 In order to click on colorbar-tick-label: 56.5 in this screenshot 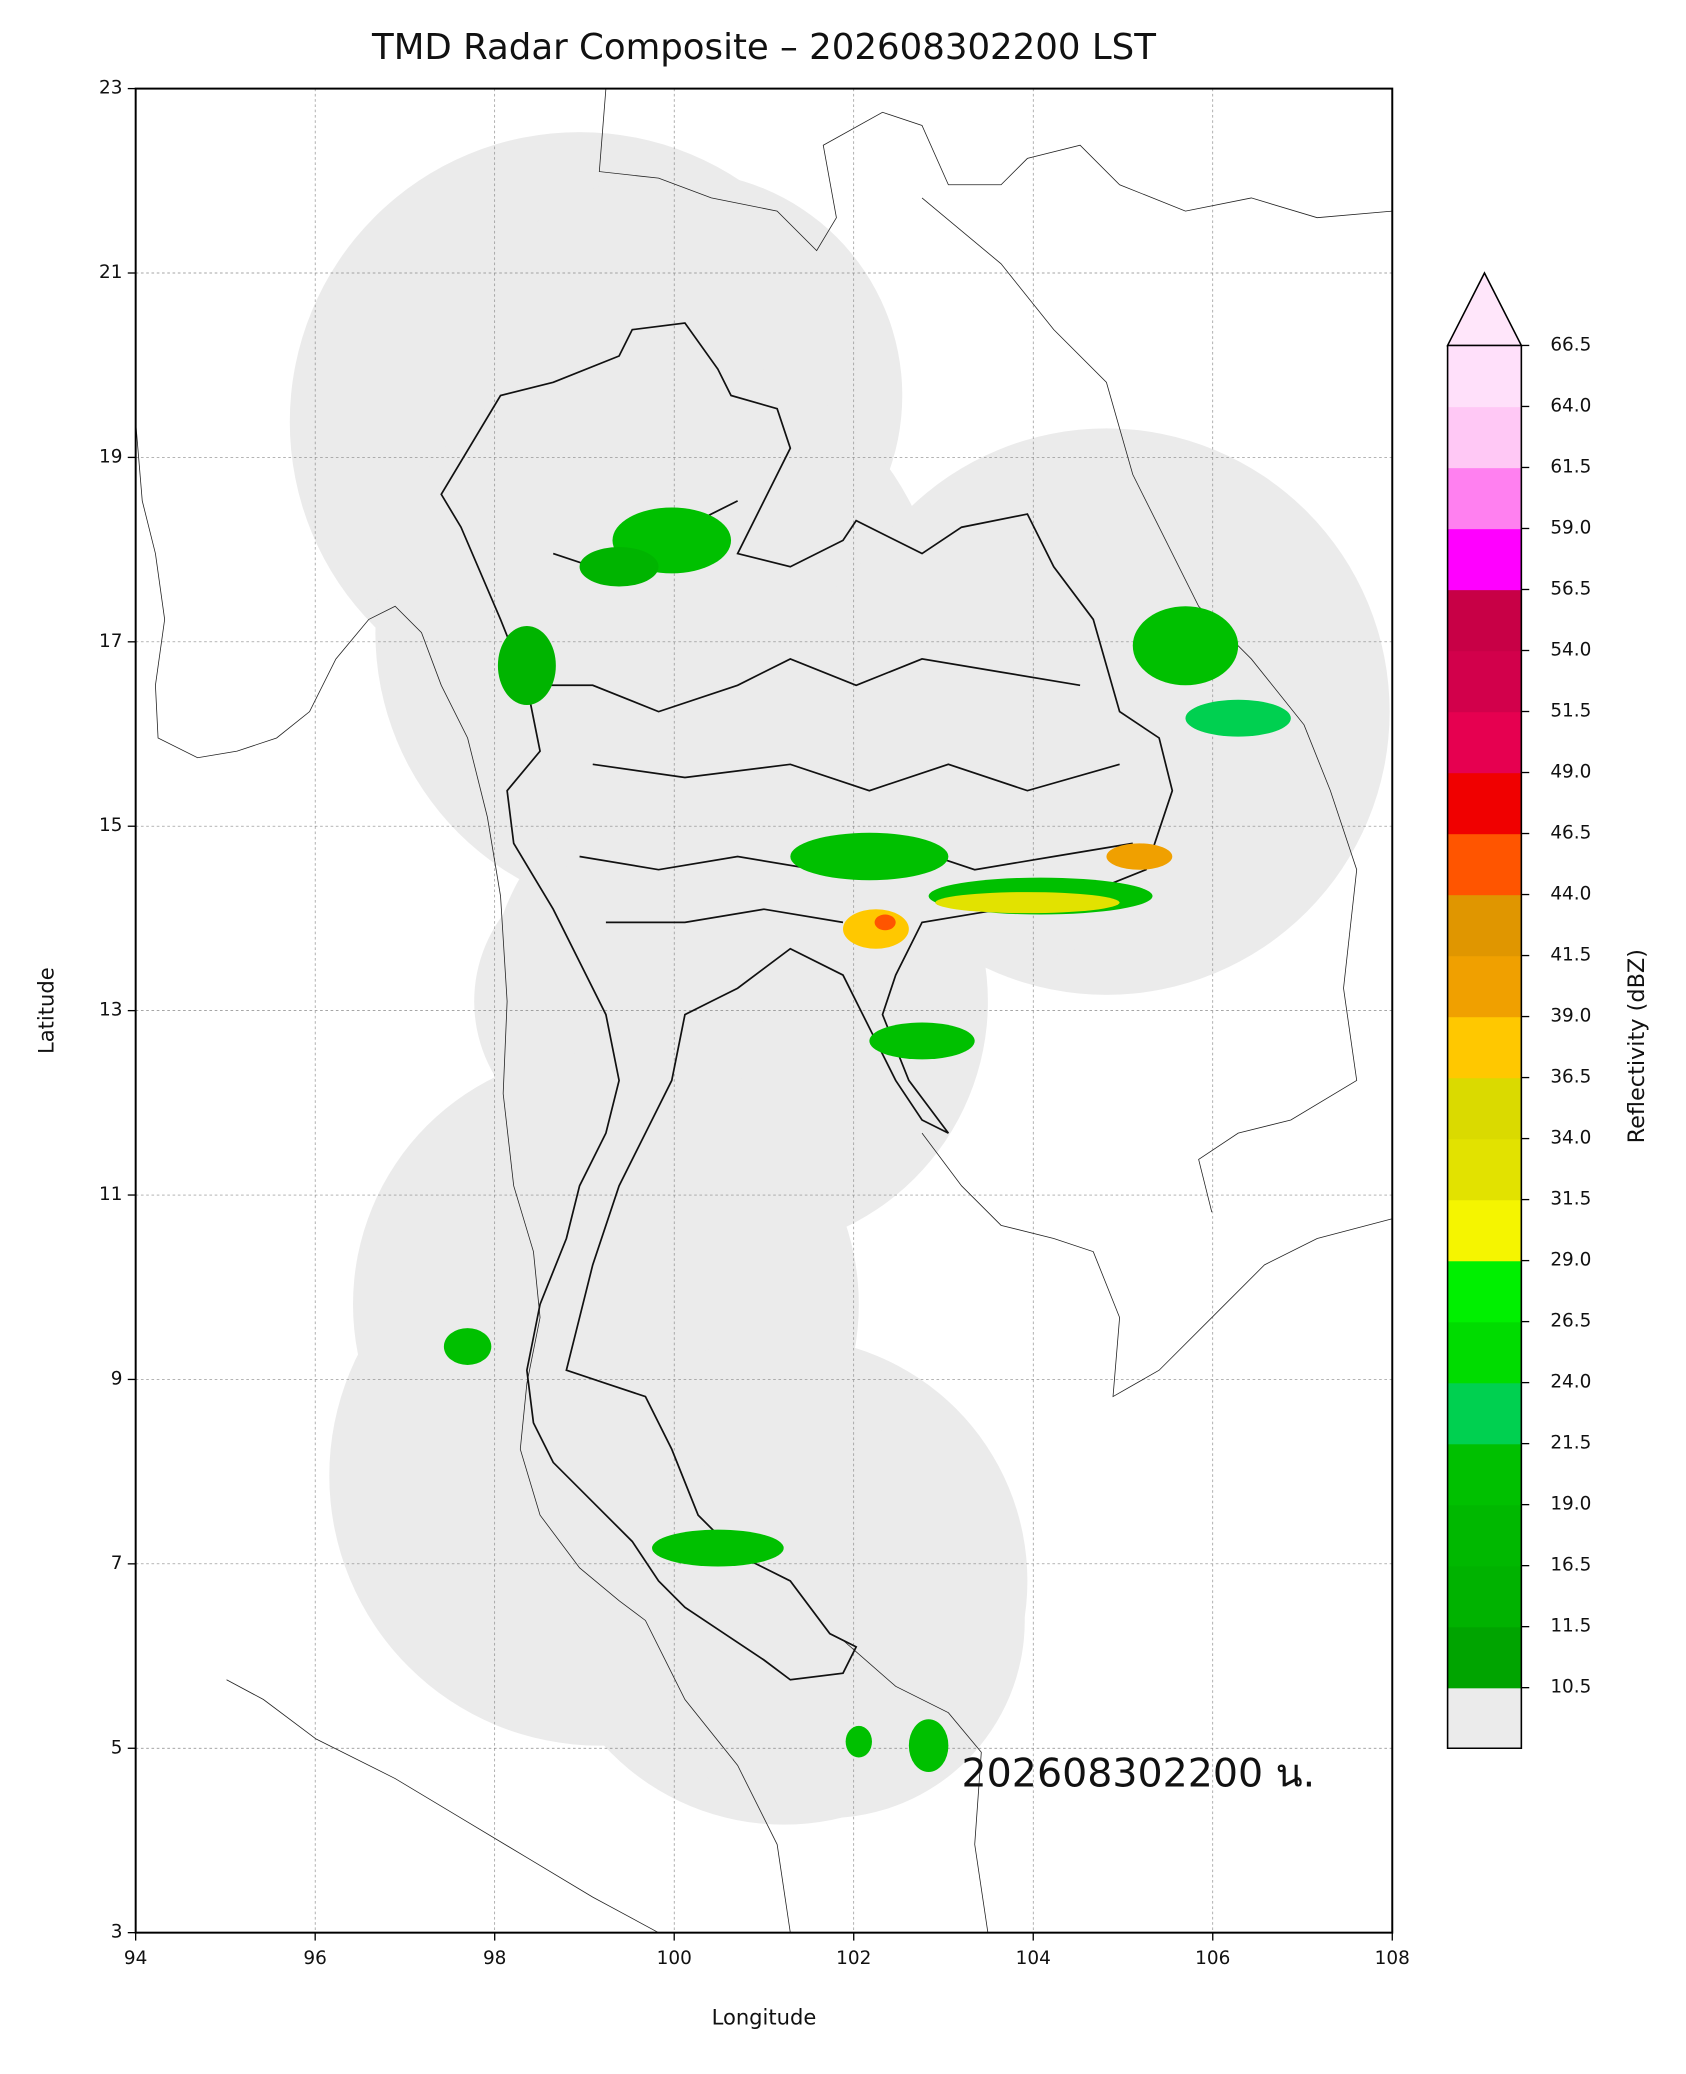, I will do `click(1570, 588)`.